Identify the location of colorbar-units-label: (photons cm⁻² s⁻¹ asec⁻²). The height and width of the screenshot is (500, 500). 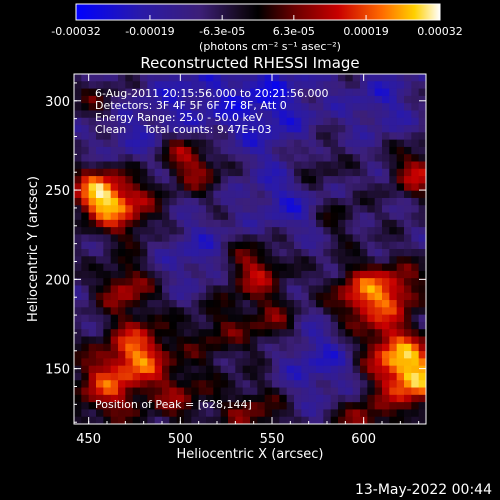
(270, 46).